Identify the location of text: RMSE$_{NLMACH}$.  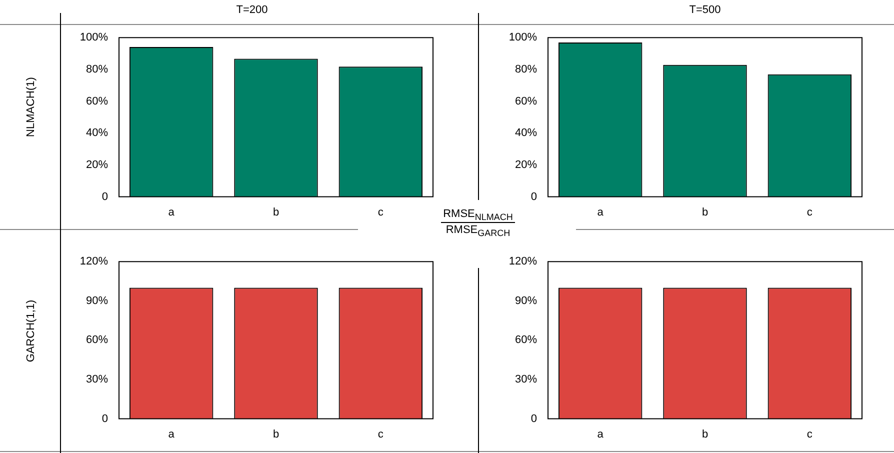
(478, 216).